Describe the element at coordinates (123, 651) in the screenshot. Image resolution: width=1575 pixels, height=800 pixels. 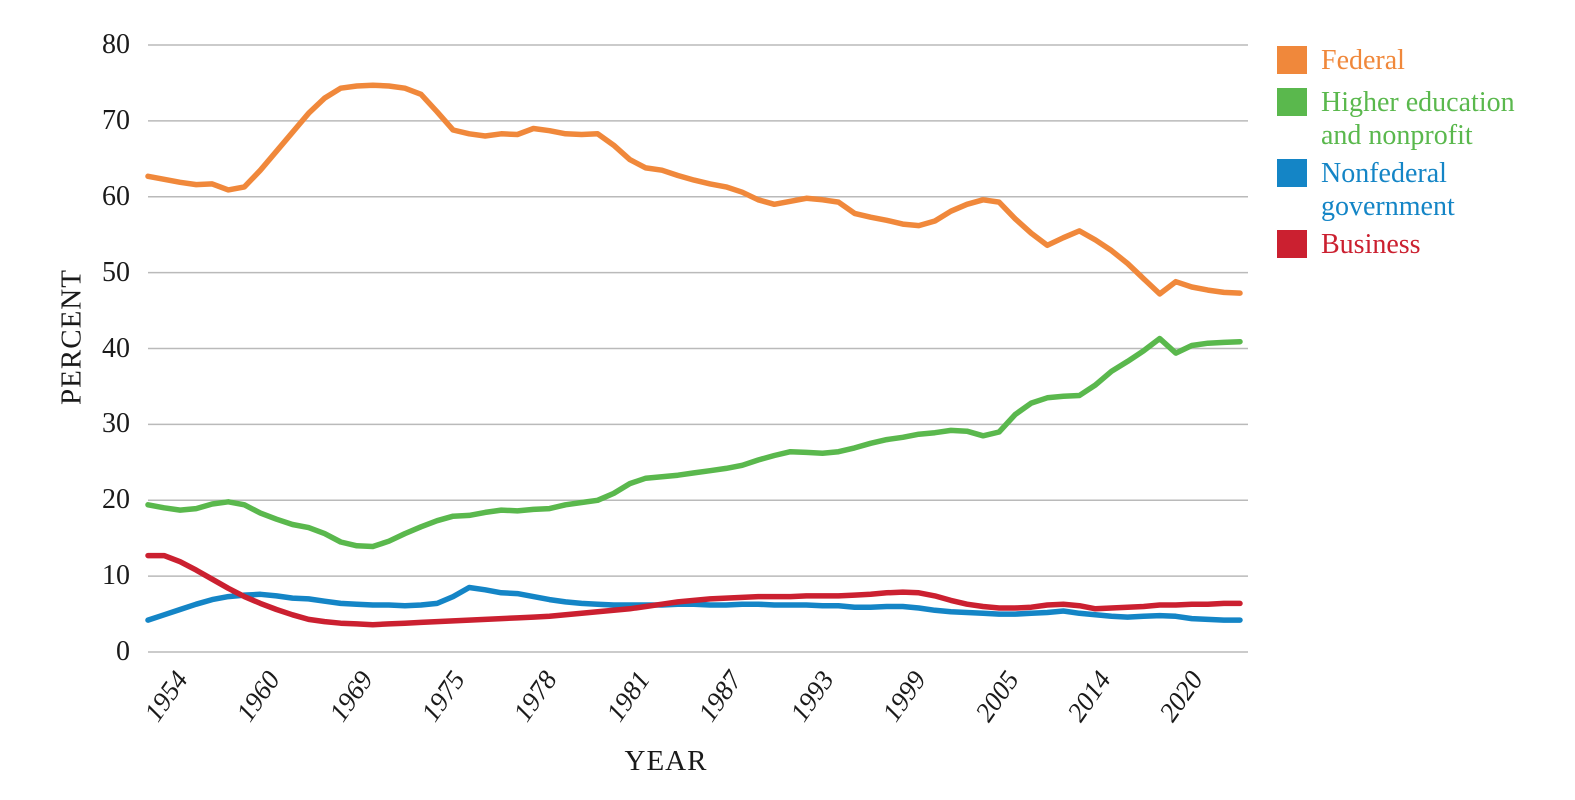
I see `y-tick-label-0: 0` at that location.